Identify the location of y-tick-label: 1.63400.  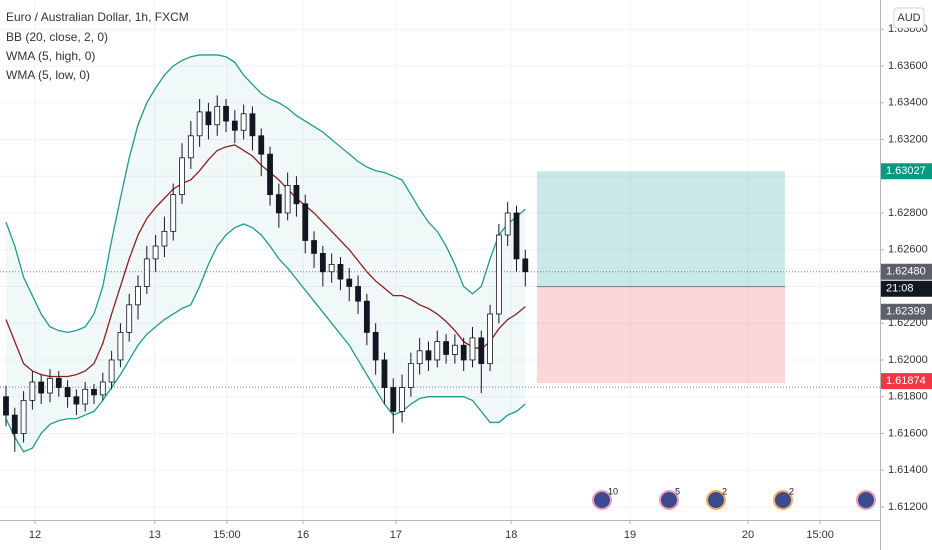
(908, 103).